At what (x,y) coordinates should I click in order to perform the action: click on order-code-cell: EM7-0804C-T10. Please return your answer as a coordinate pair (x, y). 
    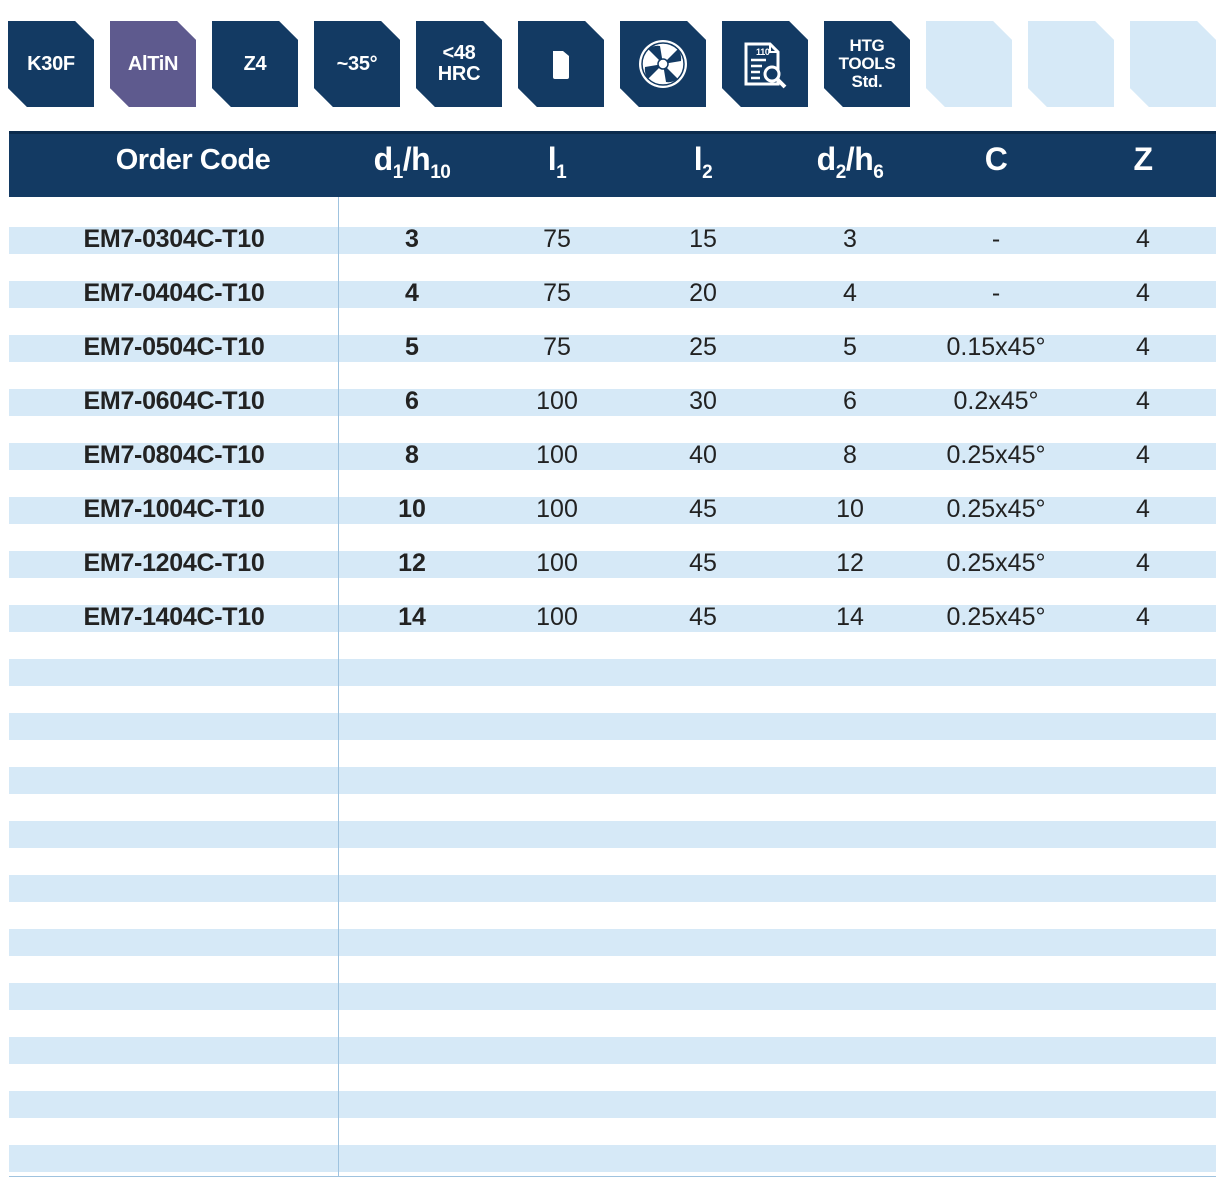
    Looking at the image, I should click on (174, 455).